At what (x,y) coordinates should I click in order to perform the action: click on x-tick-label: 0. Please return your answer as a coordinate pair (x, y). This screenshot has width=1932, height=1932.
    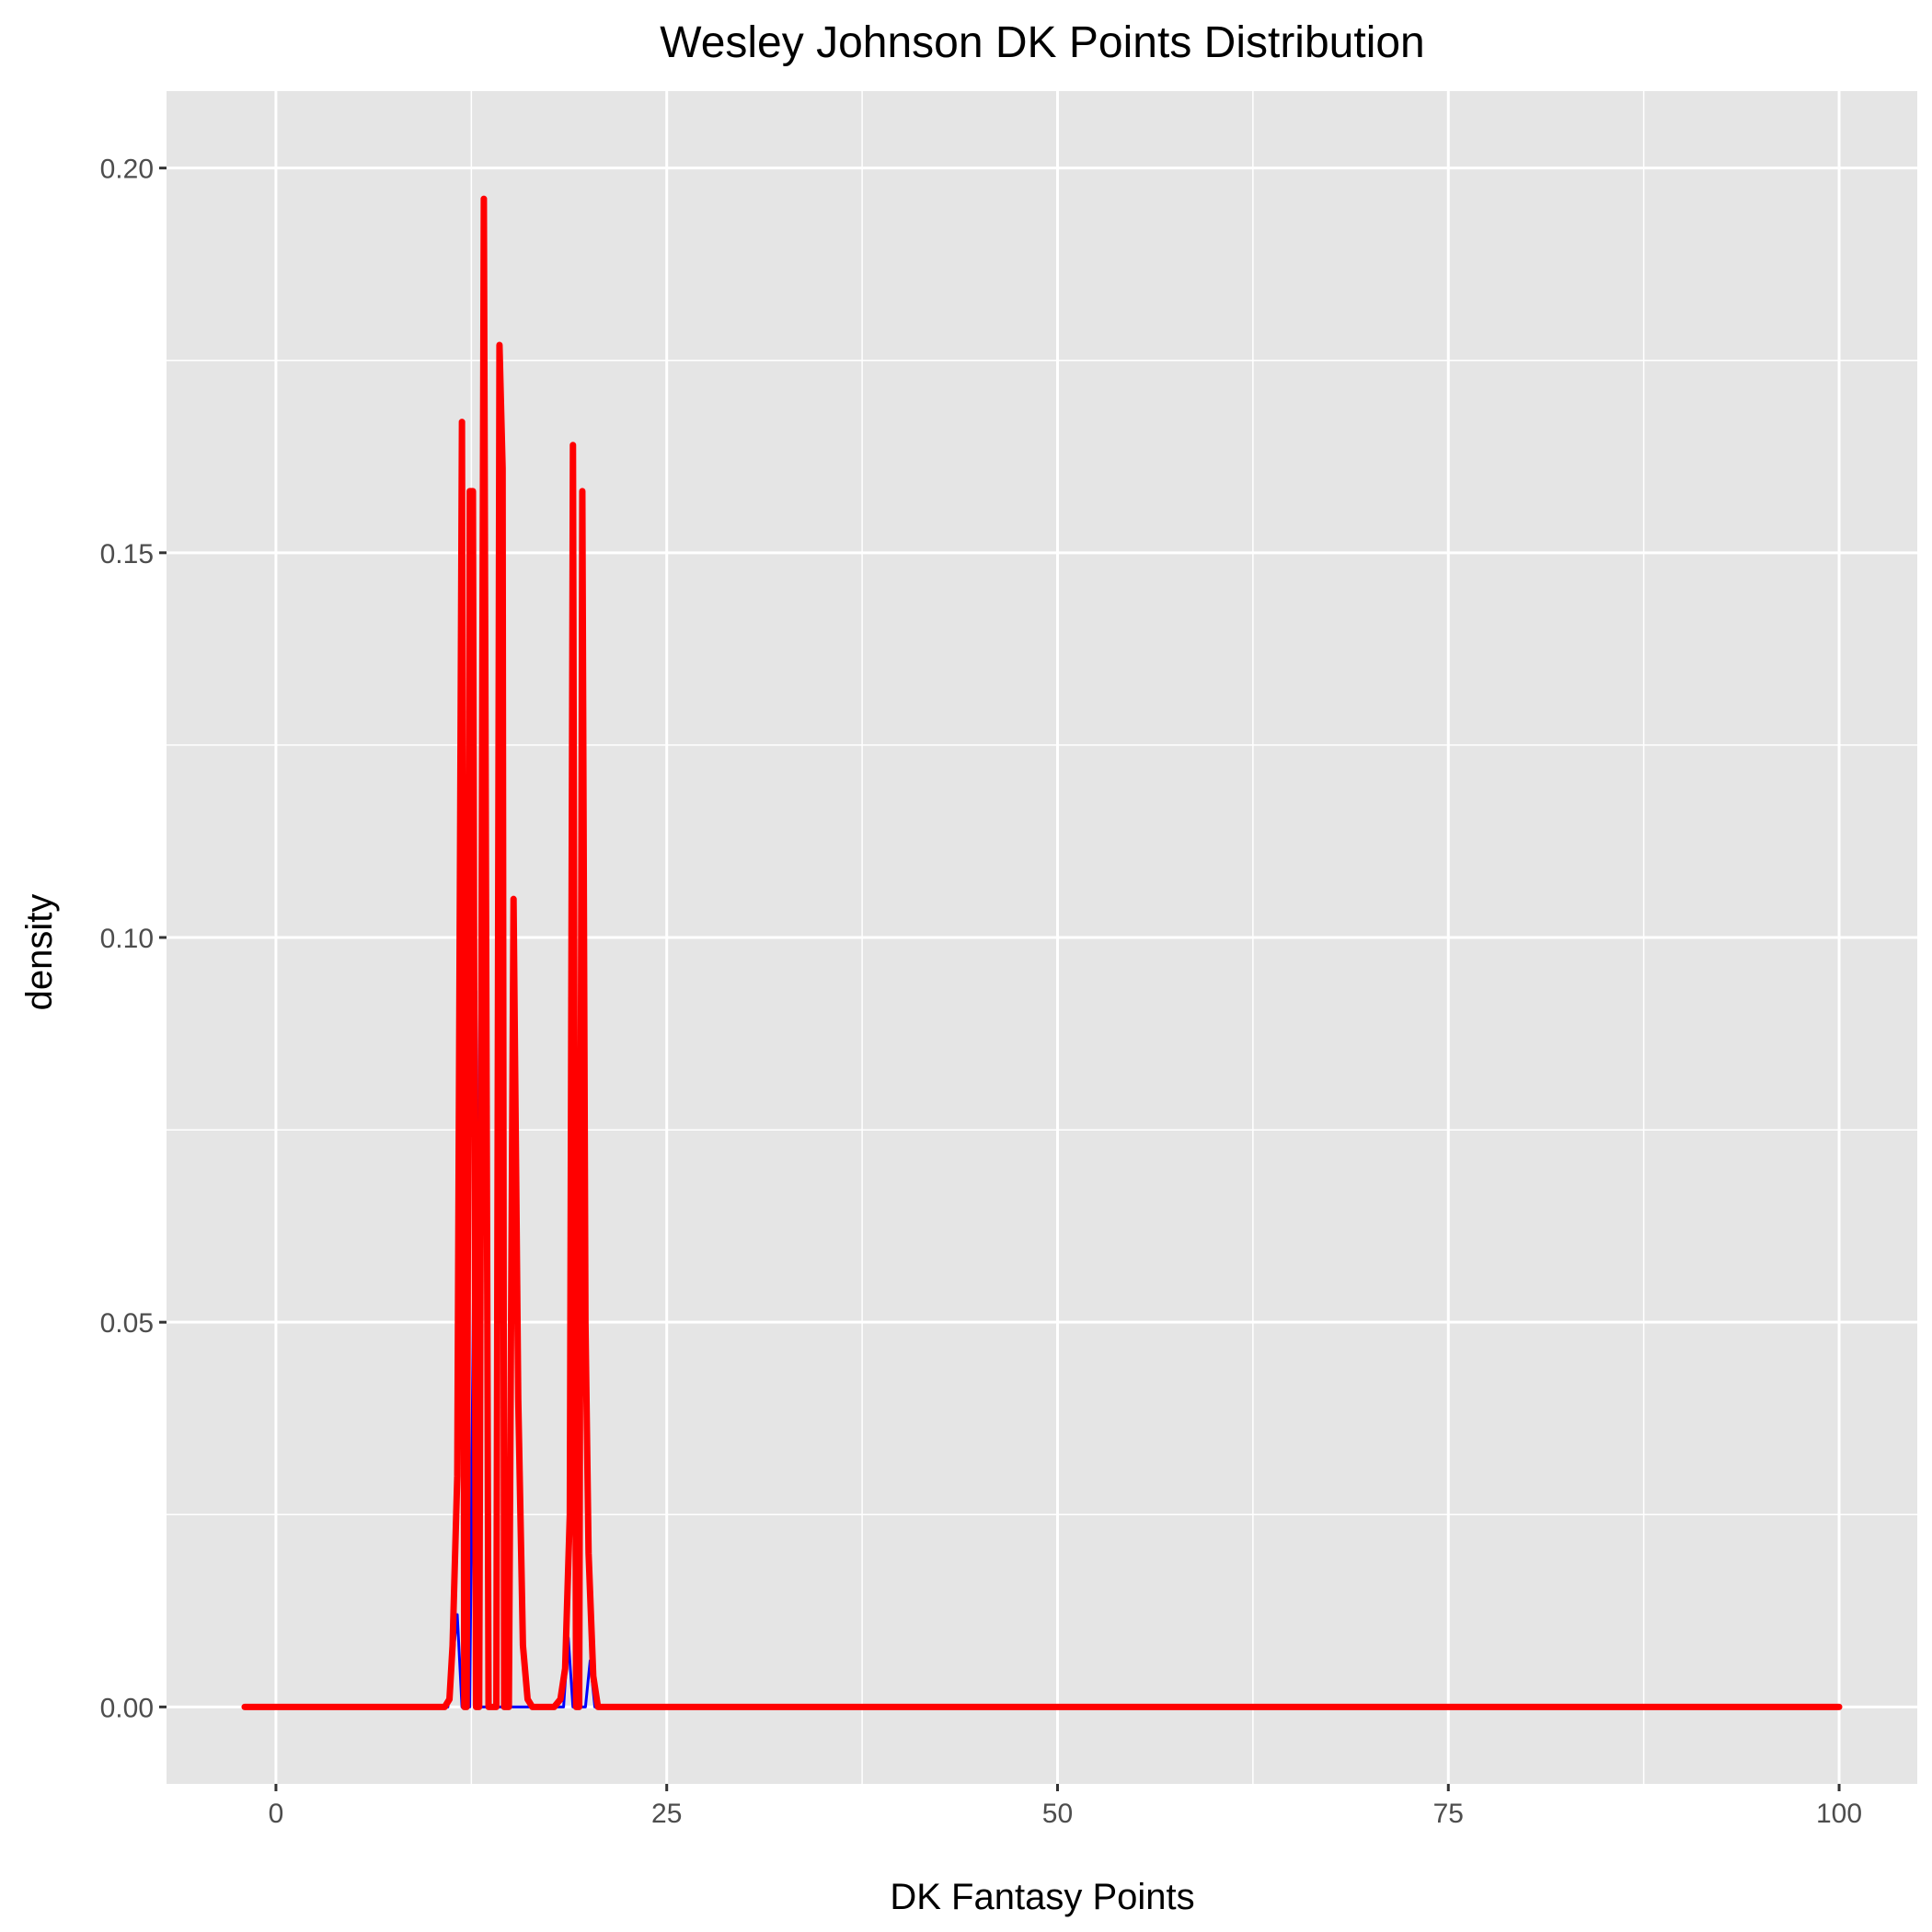
    Looking at the image, I should click on (276, 1814).